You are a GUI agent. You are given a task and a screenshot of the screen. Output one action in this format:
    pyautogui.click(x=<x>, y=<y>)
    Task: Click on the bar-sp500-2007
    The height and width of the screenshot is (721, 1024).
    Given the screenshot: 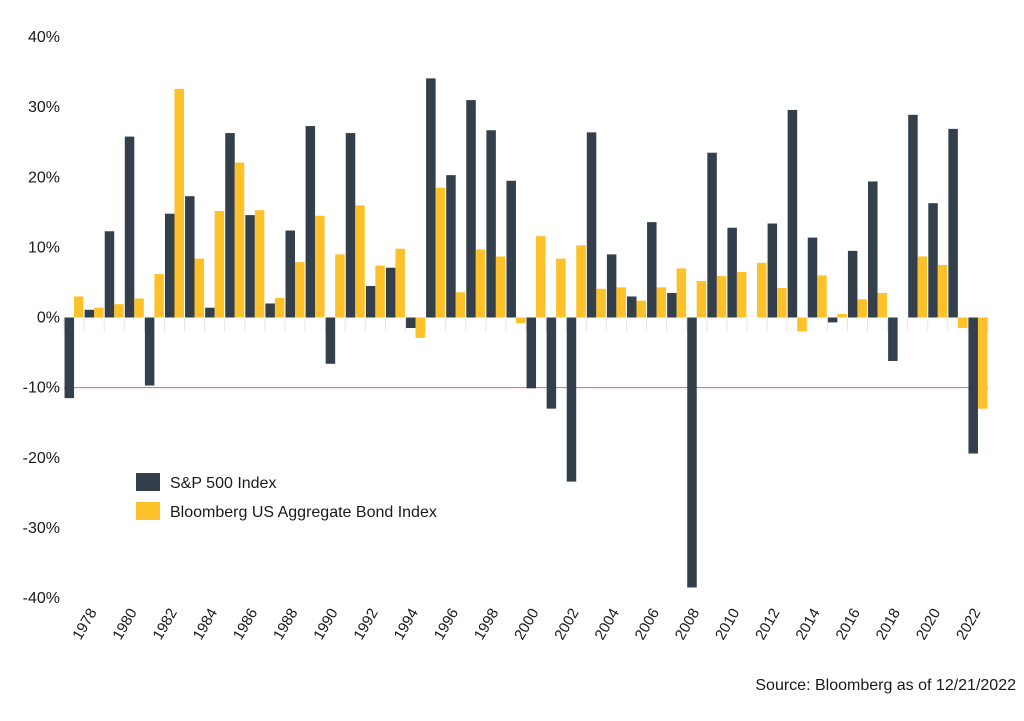 What is the action you would take?
    pyautogui.click(x=672, y=305)
    